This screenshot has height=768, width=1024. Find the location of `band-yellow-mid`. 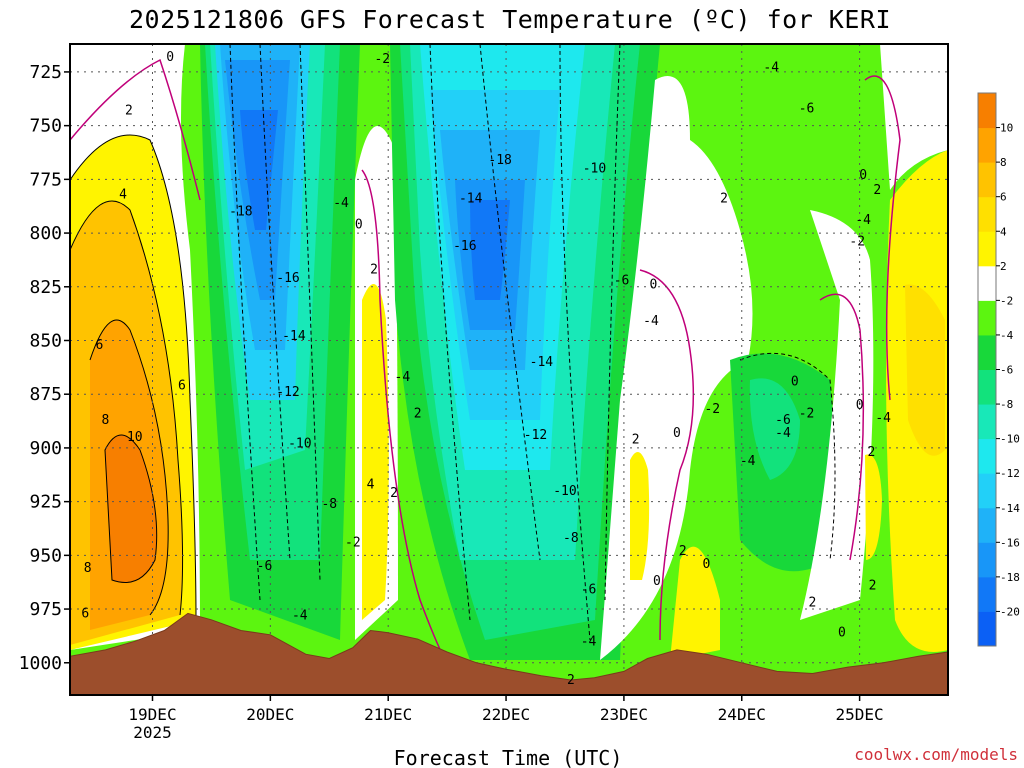

band-yellow-mid is located at coordinates (375, 452).